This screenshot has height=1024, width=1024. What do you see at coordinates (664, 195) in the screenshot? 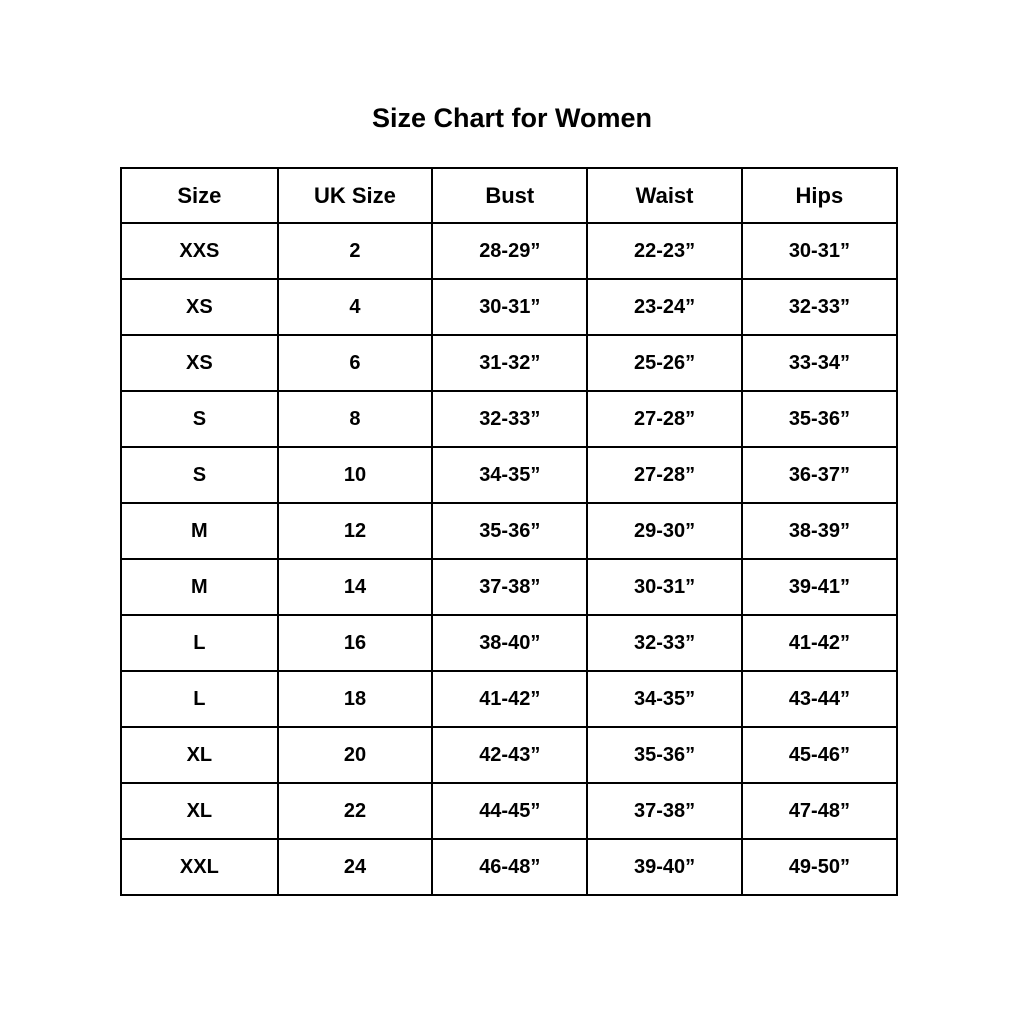
I see `column-header-waist: Waist` at bounding box center [664, 195].